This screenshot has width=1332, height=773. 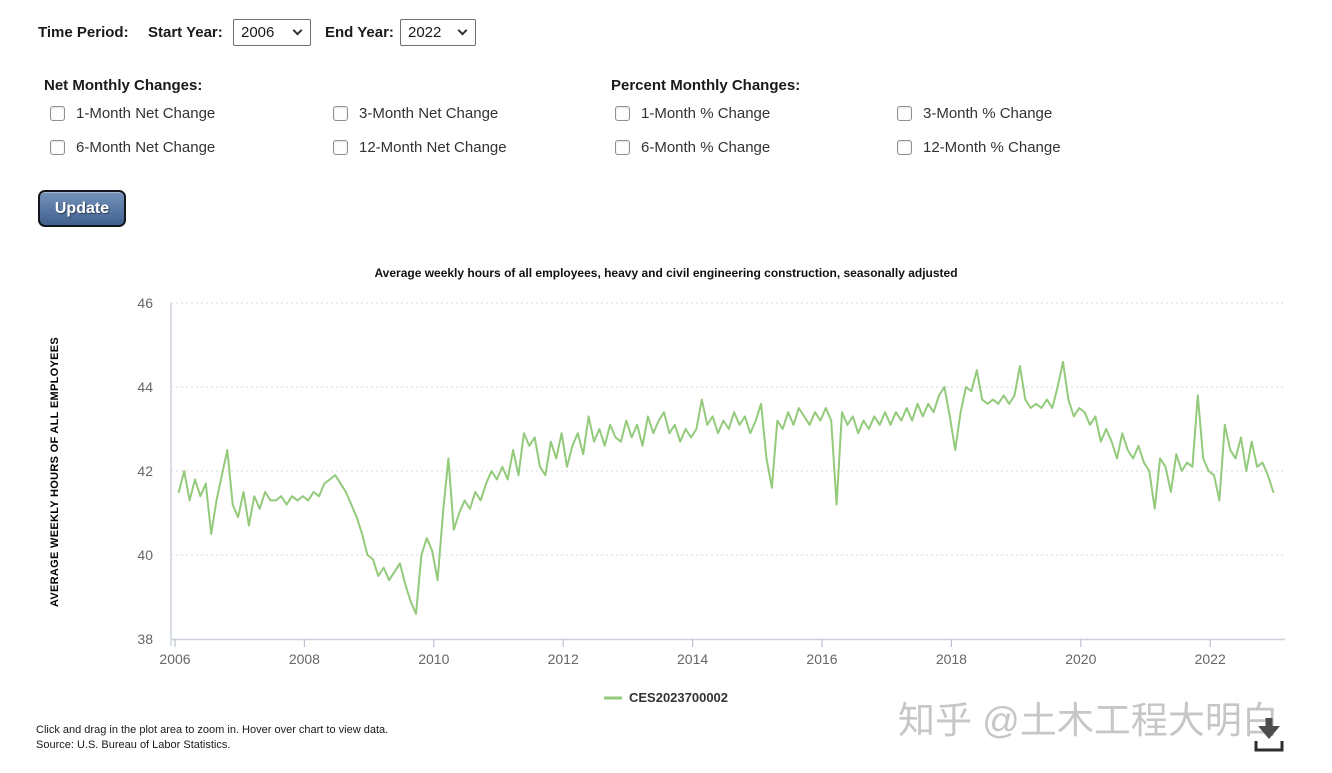 I want to click on chart-legend: CES2023700002, so click(x=666, y=697).